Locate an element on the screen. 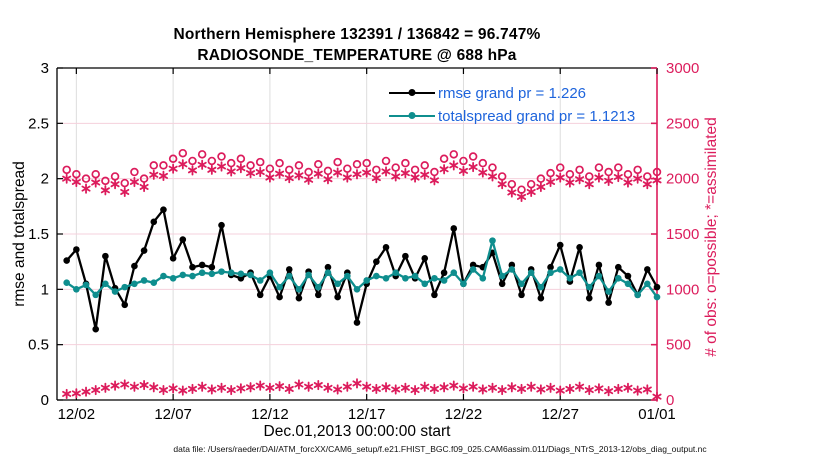 The height and width of the screenshot is (470, 830). legend-entry-rmse: rmse grand pr = 1.226 is located at coordinates (512, 93).